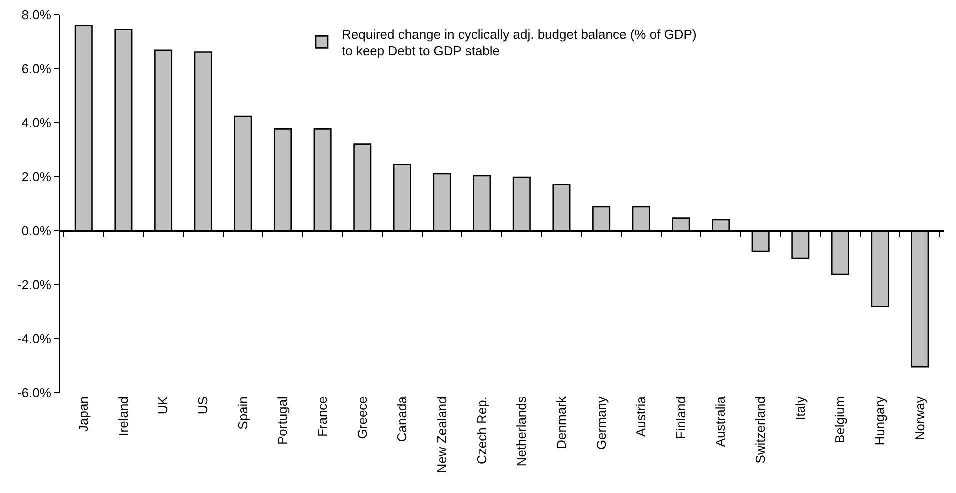 This screenshot has height=493, width=956. What do you see at coordinates (720, 422) in the screenshot?
I see `x-tick-label: Australia` at bounding box center [720, 422].